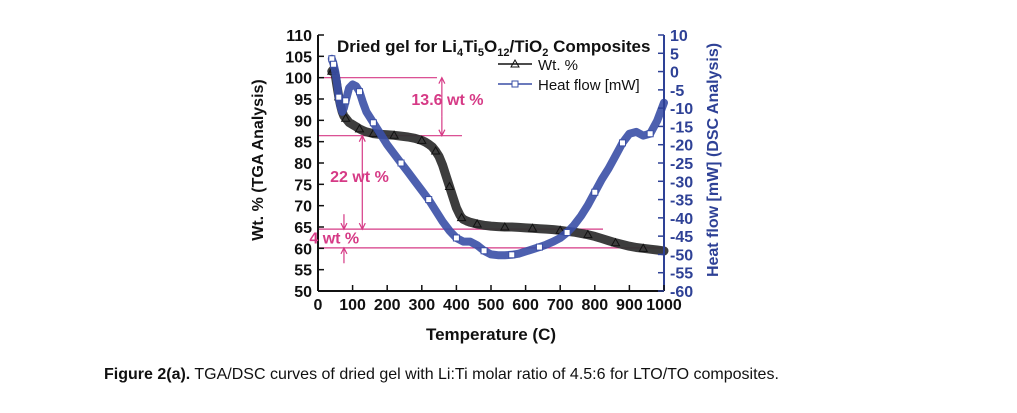 The image size is (1017, 413). I want to click on x-tick-label: 1000, so click(664, 305).